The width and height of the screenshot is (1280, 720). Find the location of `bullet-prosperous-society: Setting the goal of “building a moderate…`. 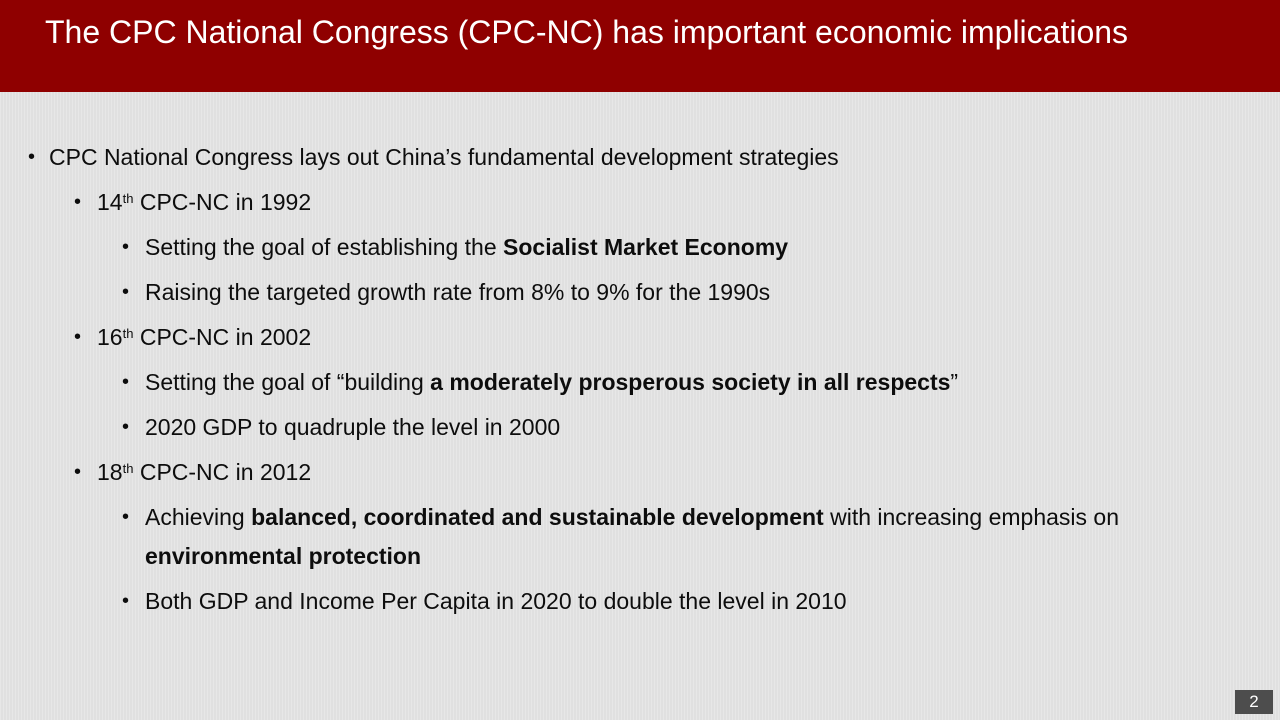

bullet-prosperous-society: Setting the goal of “building a moderate… is located at coordinates (551, 382).